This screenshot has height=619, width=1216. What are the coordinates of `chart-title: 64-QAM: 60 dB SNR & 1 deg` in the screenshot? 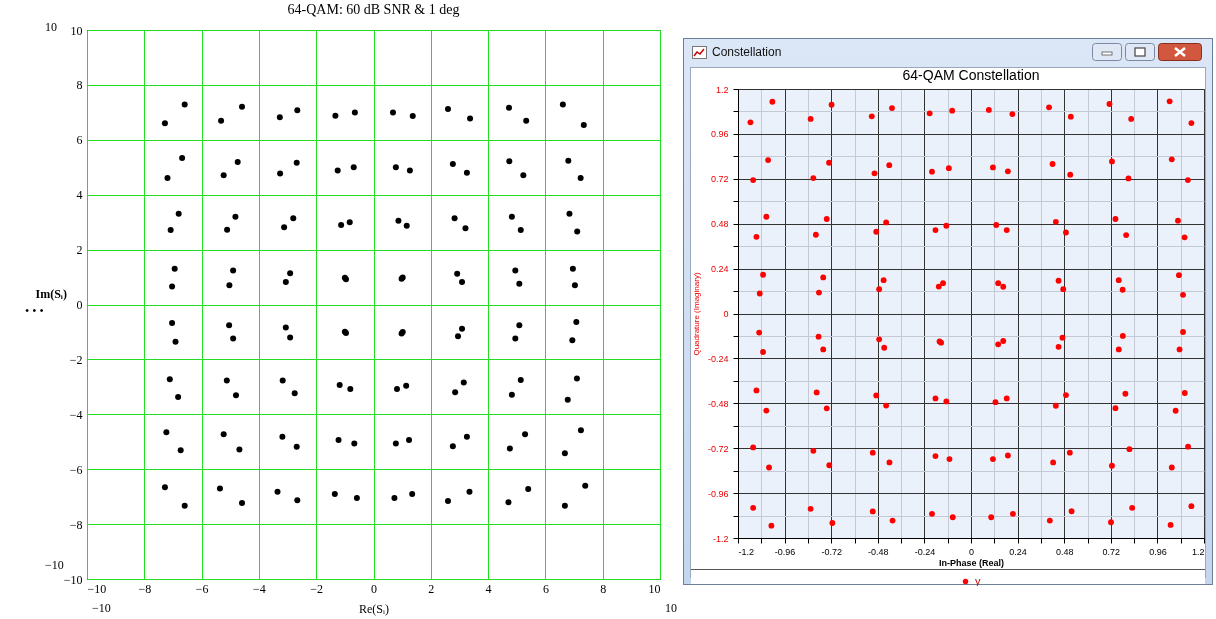 It's located at (373, 9).